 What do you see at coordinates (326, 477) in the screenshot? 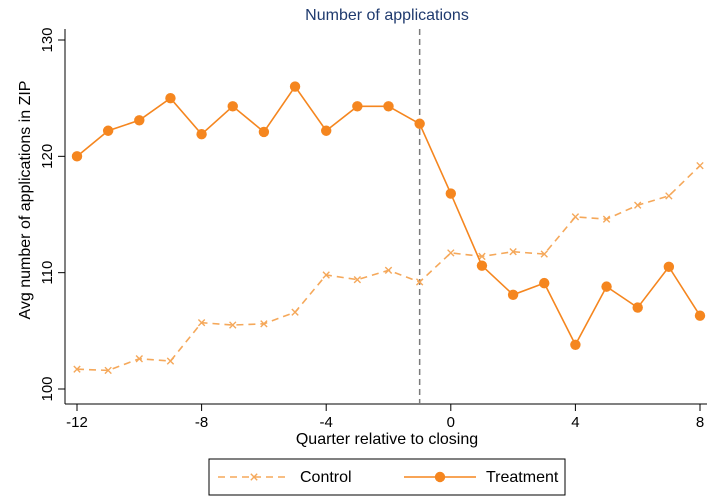
I see `legend-label: Control` at bounding box center [326, 477].